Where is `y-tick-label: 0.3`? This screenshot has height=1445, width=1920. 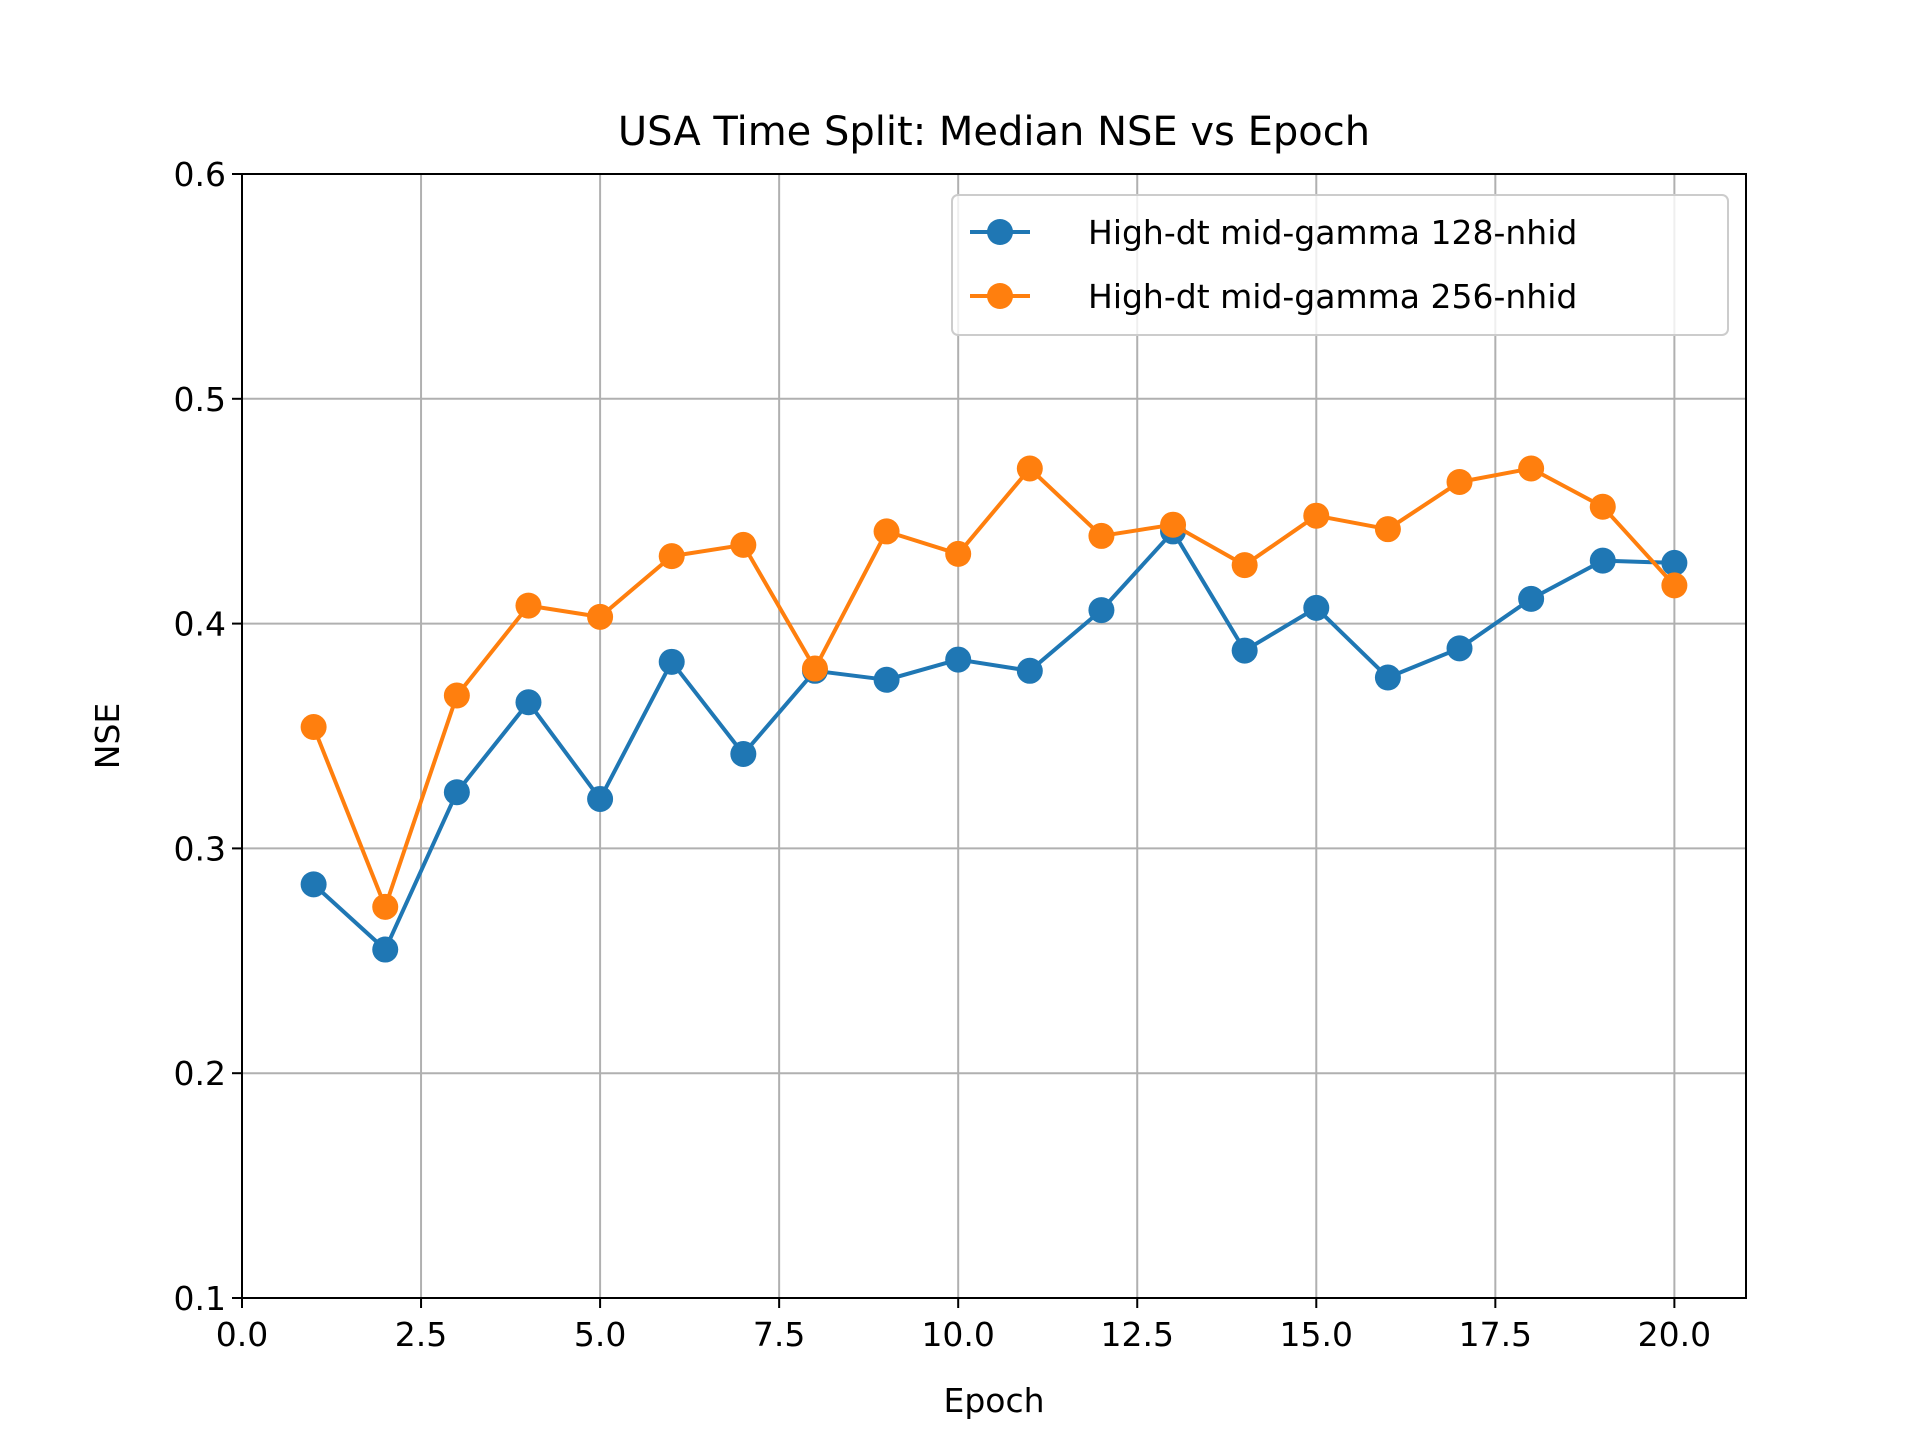
y-tick-label: 0.3 is located at coordinates (200, 848).